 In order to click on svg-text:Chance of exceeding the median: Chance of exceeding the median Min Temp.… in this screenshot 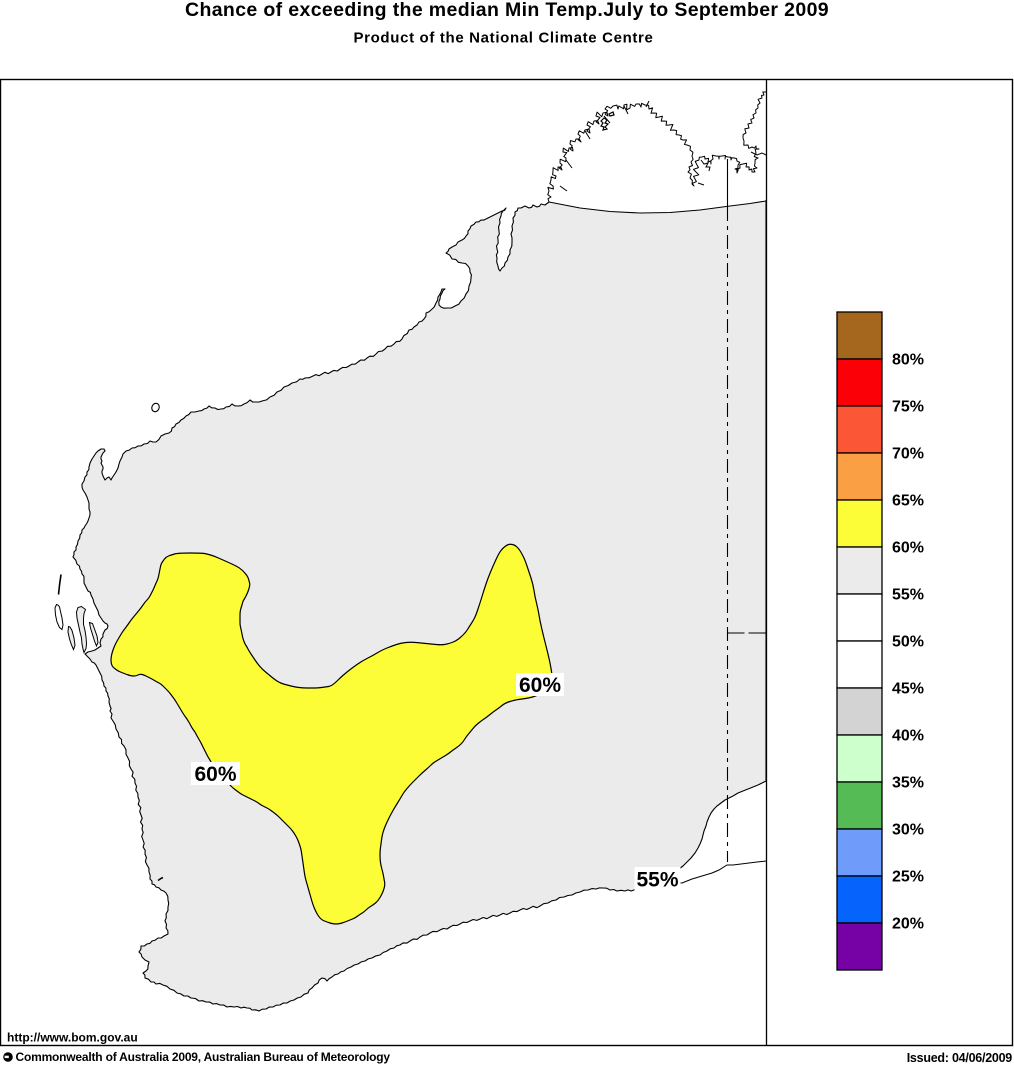, I will do `click(507, 10)`.